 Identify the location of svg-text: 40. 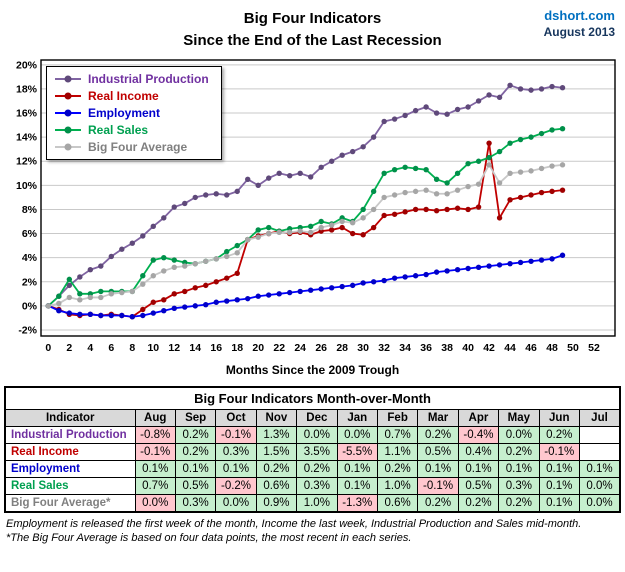
(468, 348).